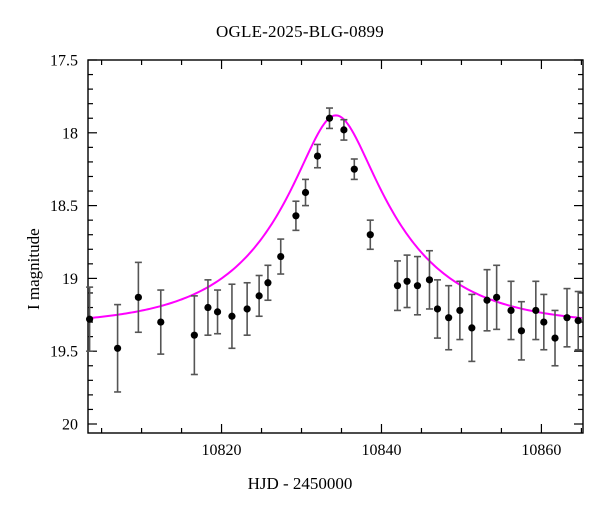 The image size is (600, 512). What do you see at coordinates (70, 279) in the screenshot?
I see `svg-text: 19` at bounding box center [70, 279].